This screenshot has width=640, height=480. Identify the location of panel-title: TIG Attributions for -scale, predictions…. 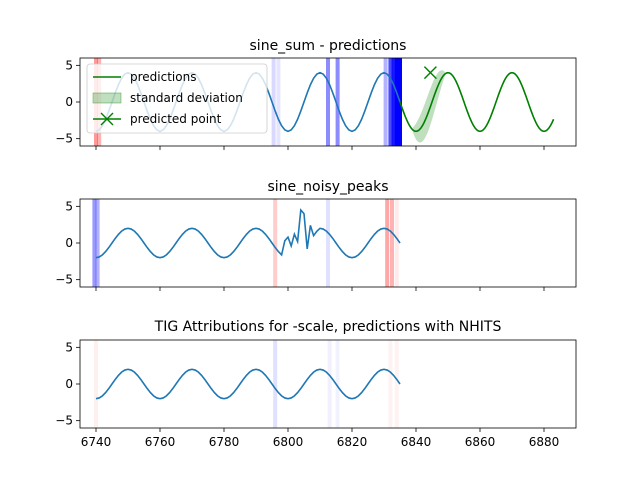
(328, 327).